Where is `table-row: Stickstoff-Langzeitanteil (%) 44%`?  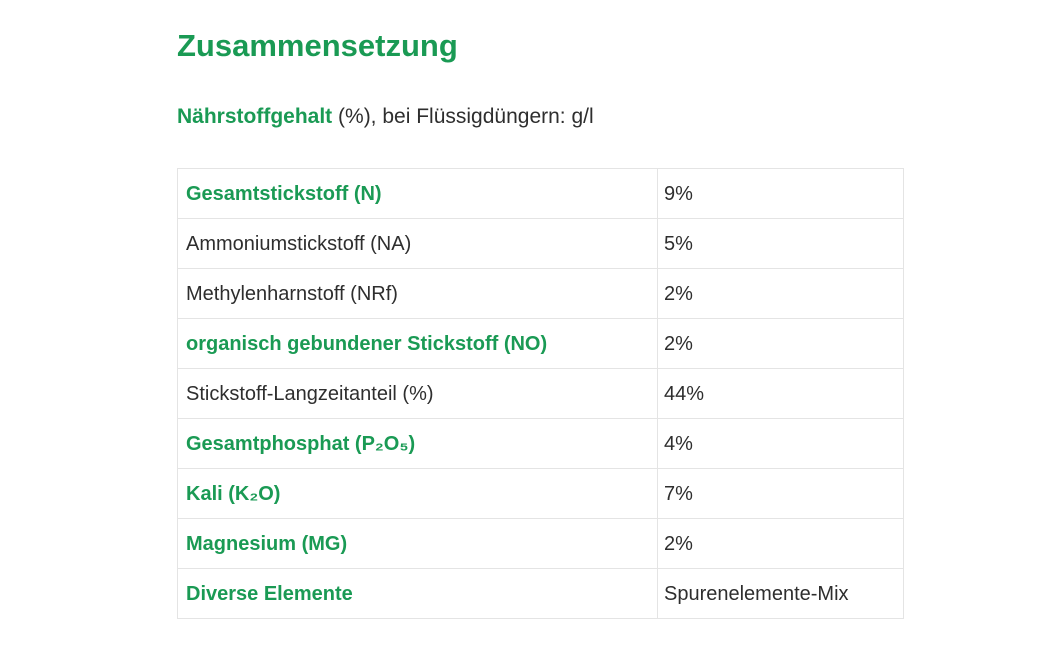
table-row: Stickstoff-Langzeitanteil (%) 44% is located at coordinates (540, 394).